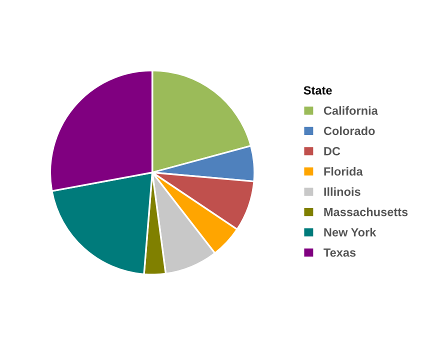  Describe the element at coordinates (332, 151) in the screenshot. I see `legend-label: DC` at that location.